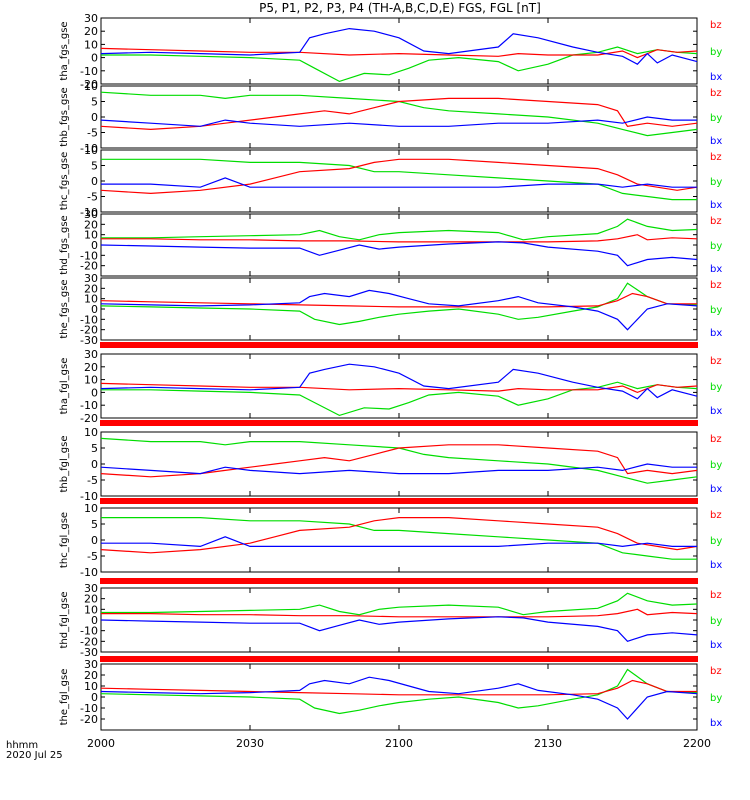 This screenshot has width=750, height=800. What do you see at coordinates (94, 448) in the screenshot?
I see `y-tick-label-thb_fgl_gse: 5` at bounding box center [94, 448].